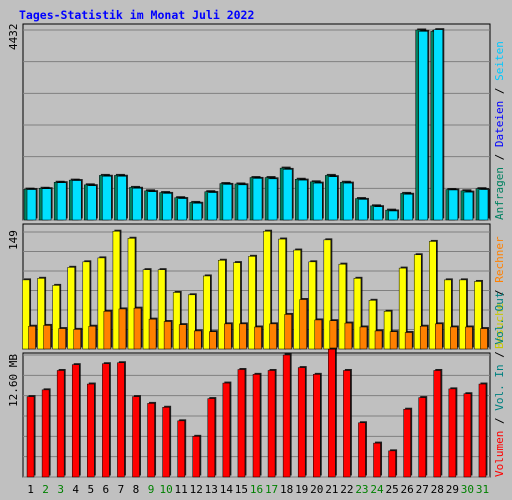 The height and width of the screenshot is (500, 512). Describe the element at coordinates (422, 489) in the screenshot. I see `day-label-27: 27` at that location.